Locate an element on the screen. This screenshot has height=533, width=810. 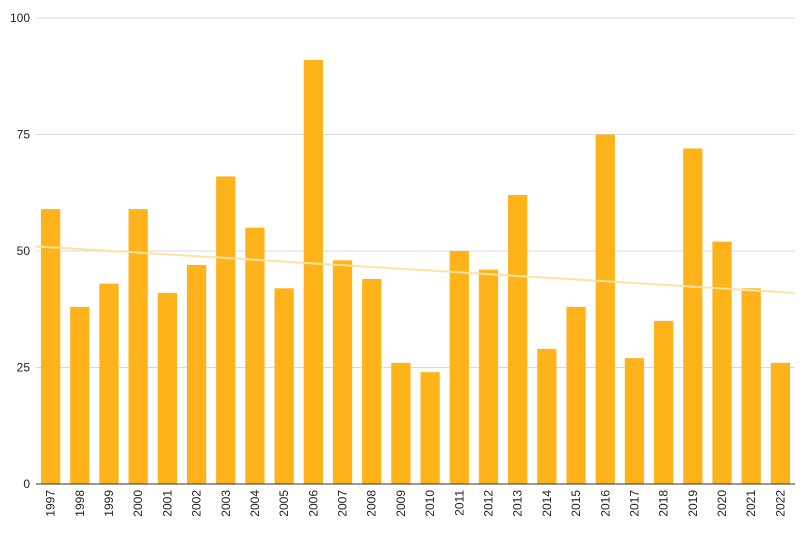
bar: 2019: 72 is located at coordinates (693, 316).